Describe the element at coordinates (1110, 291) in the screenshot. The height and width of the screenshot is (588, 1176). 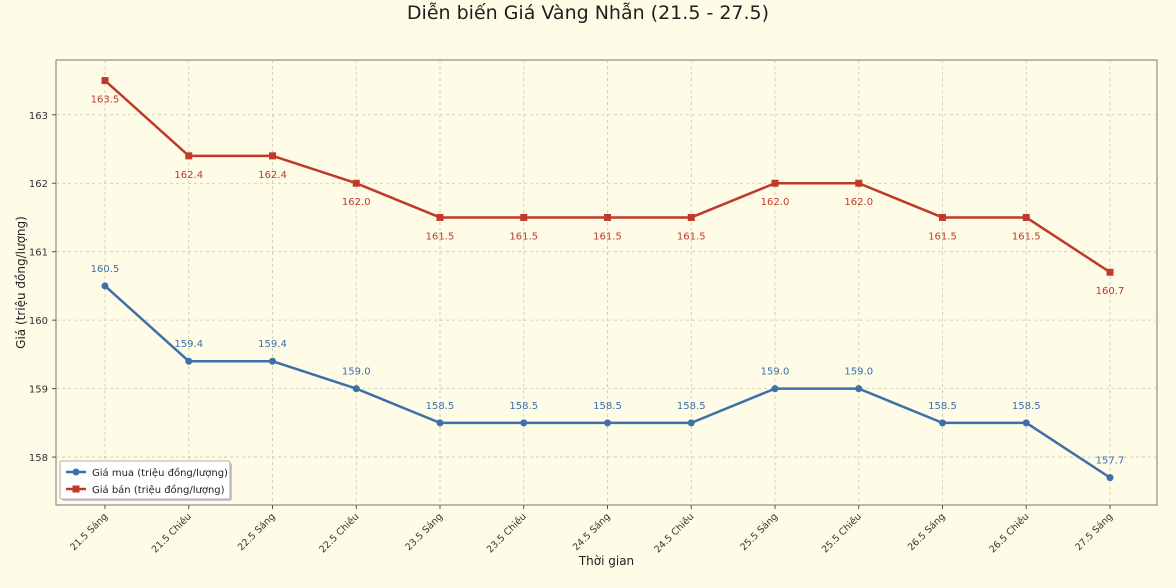
I see `data-label: 160.7` at that location.